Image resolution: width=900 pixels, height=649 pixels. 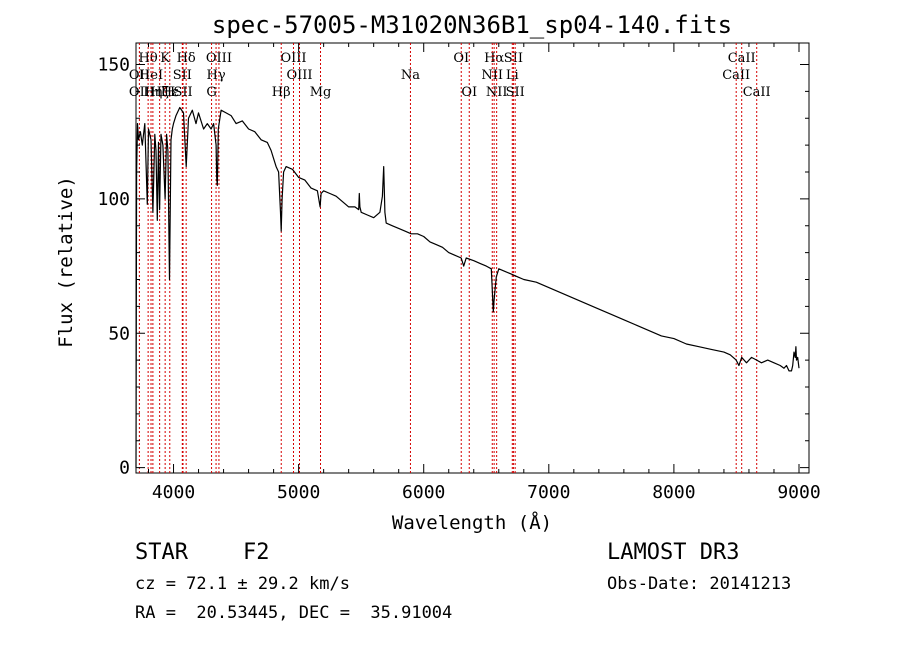 I want to click on x-tick-label-4: 8000, so click(x=673, y=492).